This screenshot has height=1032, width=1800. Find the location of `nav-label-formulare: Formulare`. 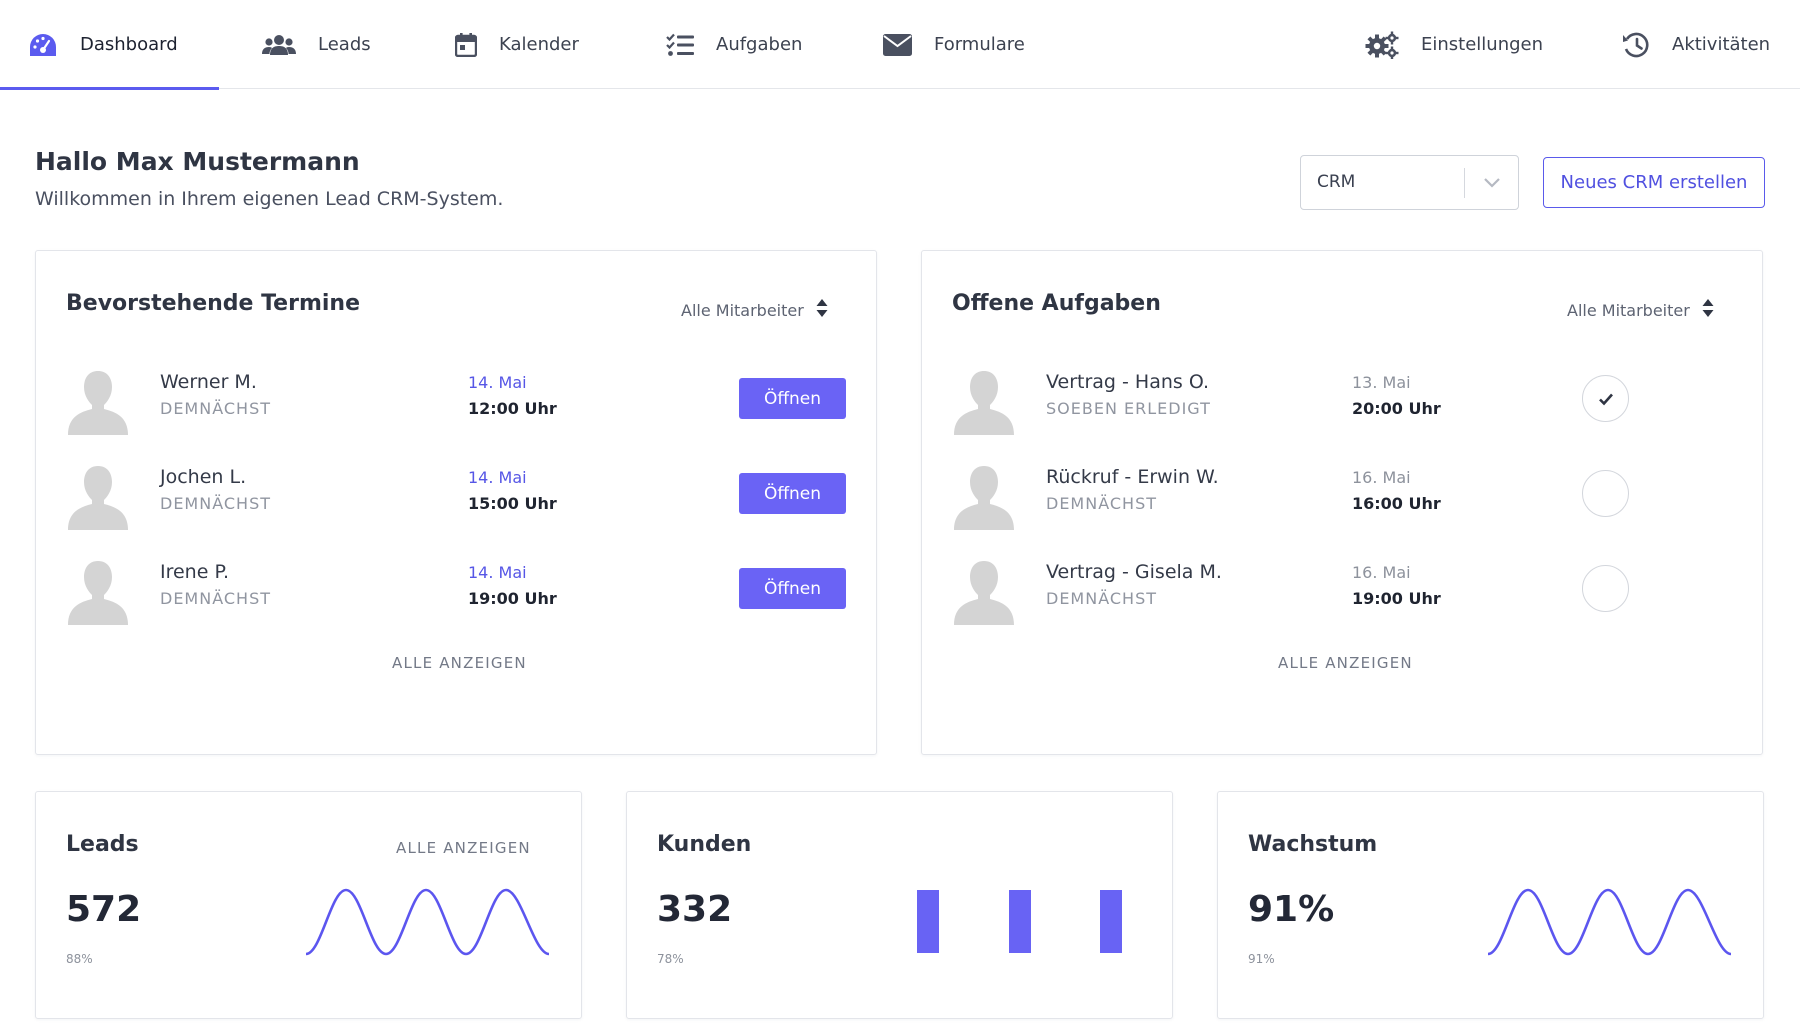

nav-label-formulare: Formulare is located at coordinates (979, 44).